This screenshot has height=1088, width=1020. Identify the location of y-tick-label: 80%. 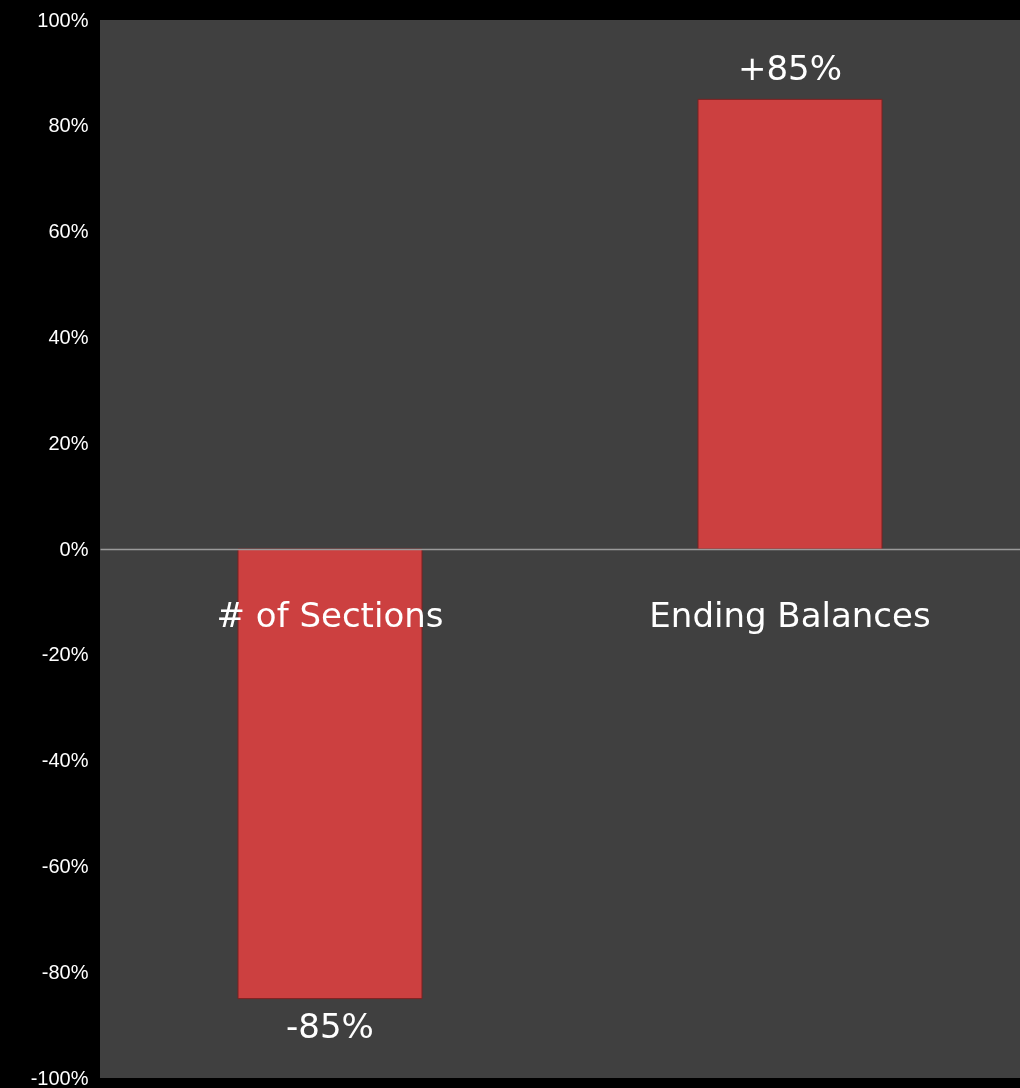
(68, 125).